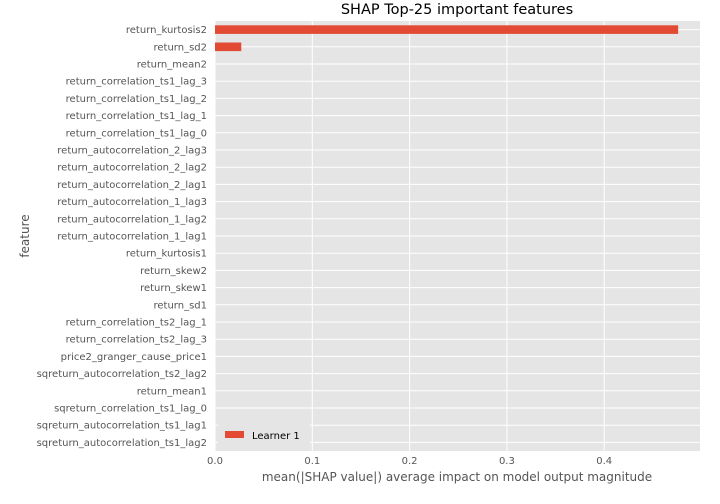 The width and height of the screenshot is (720, 504). What do you see at coordinates (134, 357) in the screenshot?
I see `y-tick-label: price2_granger_cause_price1` at bounding box center [134, 357].